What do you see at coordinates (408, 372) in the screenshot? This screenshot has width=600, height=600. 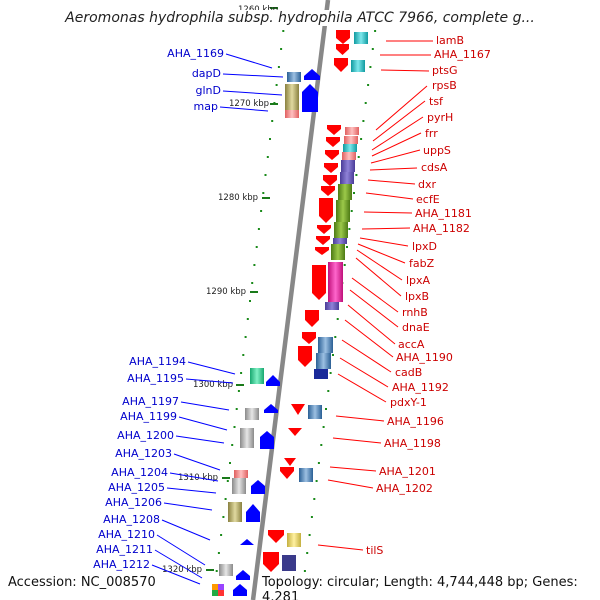 I see `gene-label-cadB: cadB` at bounding box center [408, 372].